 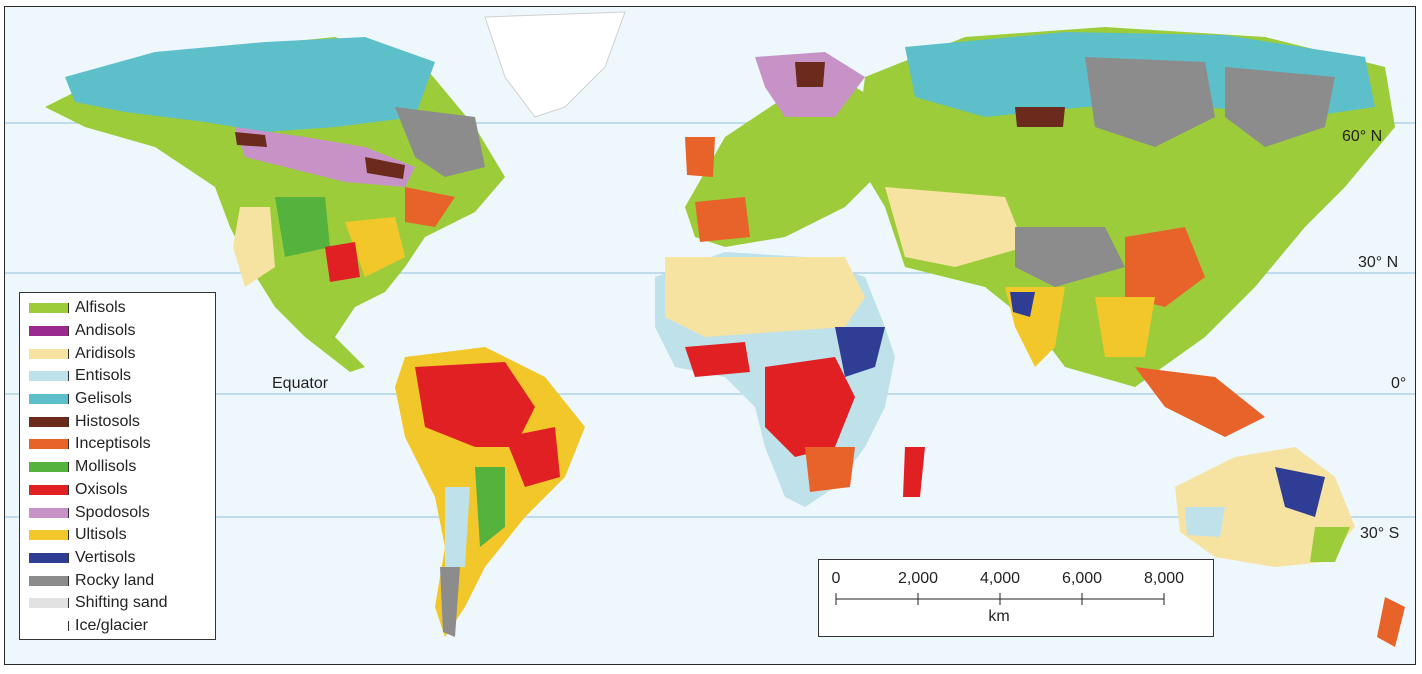 I want to click on legend-label: Vertisols, so click(x=105, y=557).